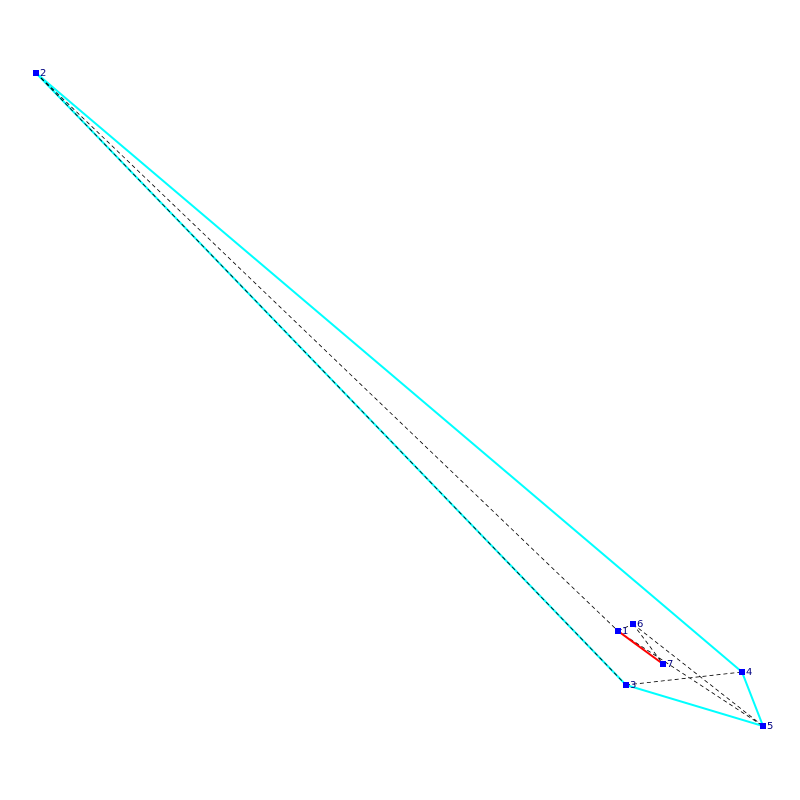 Image resolution: width=800 pixels, height=800 pixels. I want to click on node-label: 2, so click(43, 73).